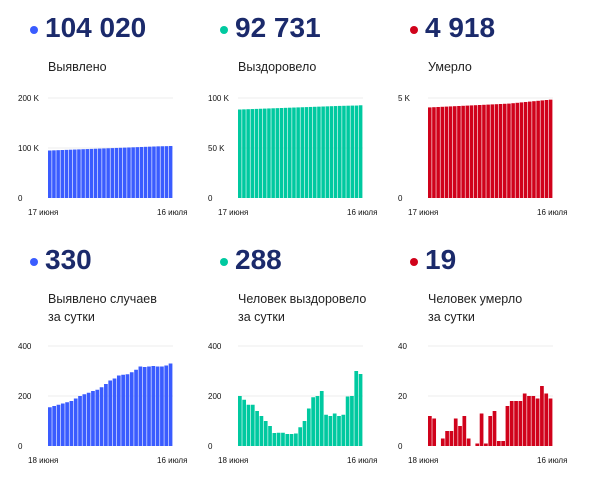 The image size is (600, 479). I want to click on stat-value: 19, so click(441, 259).